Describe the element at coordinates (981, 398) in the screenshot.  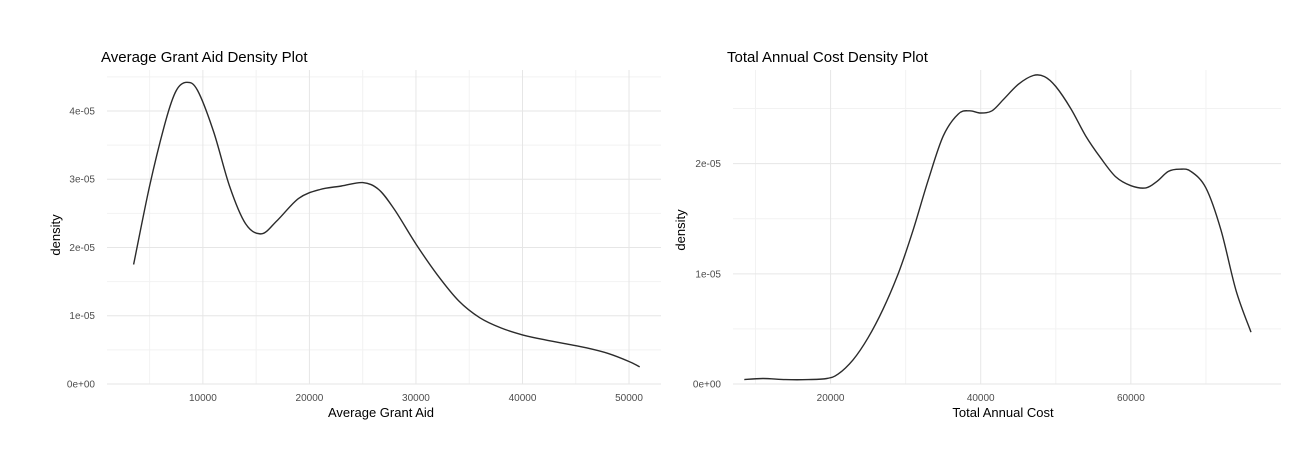
I see `annual-cost-x-tick-label: 40000` at that location.